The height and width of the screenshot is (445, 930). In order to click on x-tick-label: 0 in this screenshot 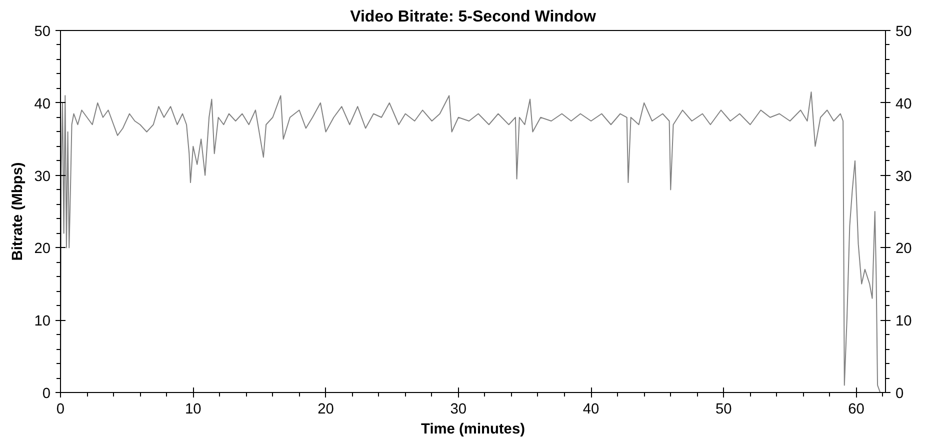, I will do `click(60, 410)`.